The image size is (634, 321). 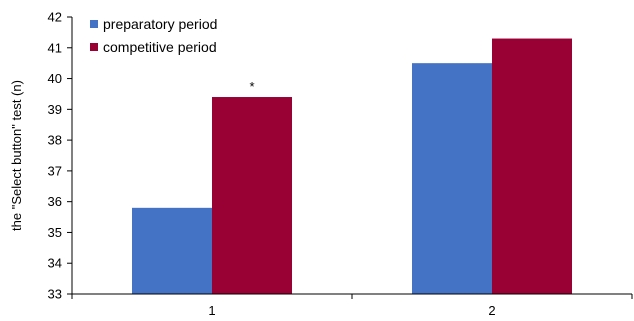 What do you see at coordinates (55, 232) in the screenshot?
I see `y-tick-label: 35` at bounding box center [55, 232].